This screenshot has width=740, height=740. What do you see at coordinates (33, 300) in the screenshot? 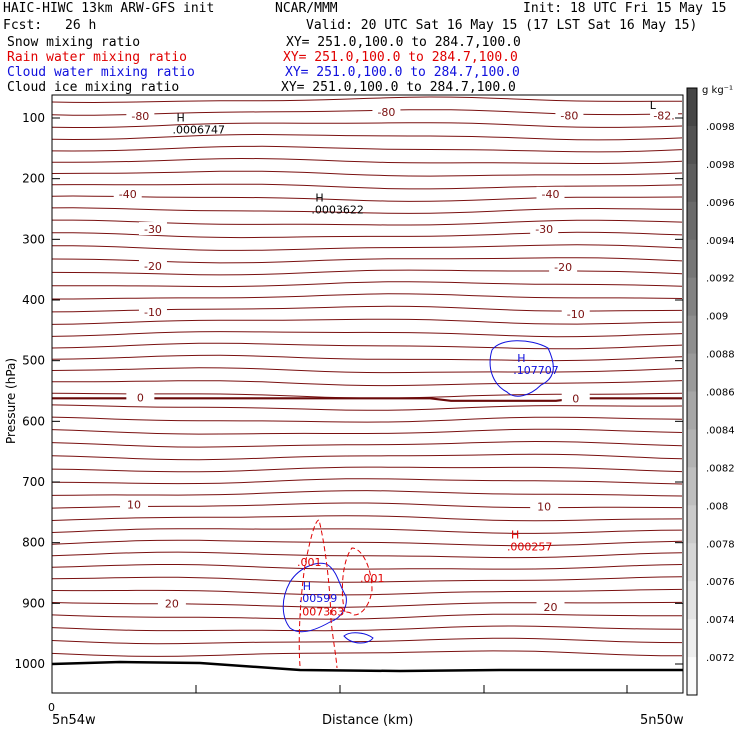
I see `y-tick-label: 400` at bounding box center [33, 300].